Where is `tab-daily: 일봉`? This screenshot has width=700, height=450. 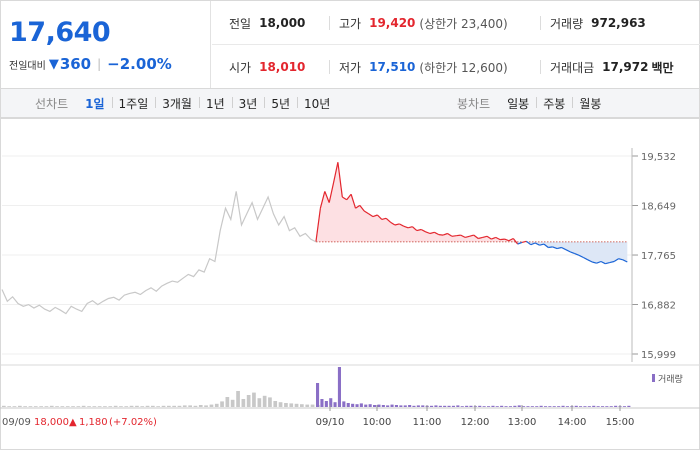 tab-daily: 일봉 is located at coordinates (518, 103).